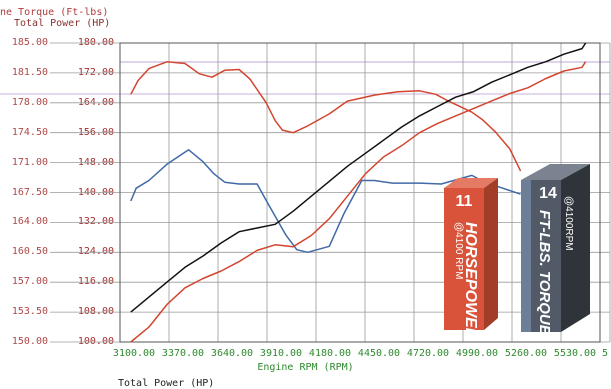 Image resolution: width=611 pixels, height=389 pixels. I want to click on y-right-tick: 124.00, so click(95, 252).